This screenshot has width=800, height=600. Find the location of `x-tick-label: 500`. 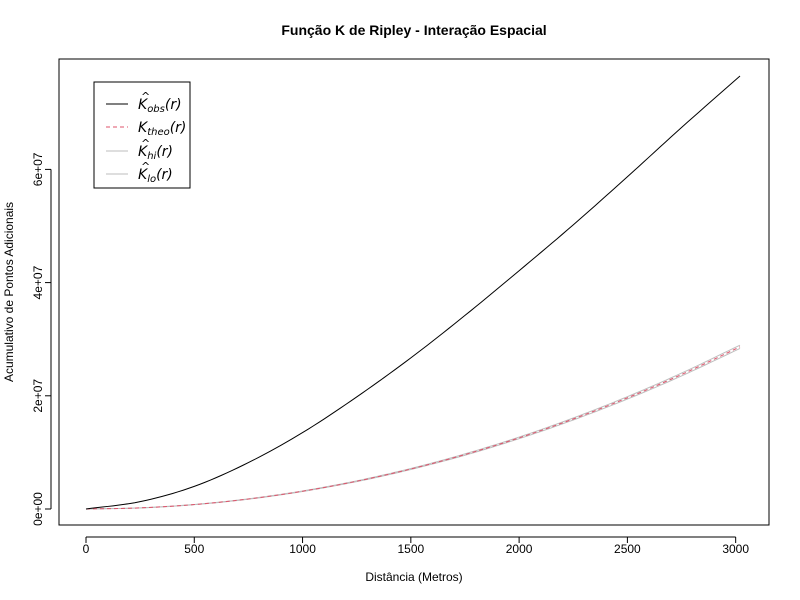

x-tick-label: 500 is located at coordinates (194, 549).